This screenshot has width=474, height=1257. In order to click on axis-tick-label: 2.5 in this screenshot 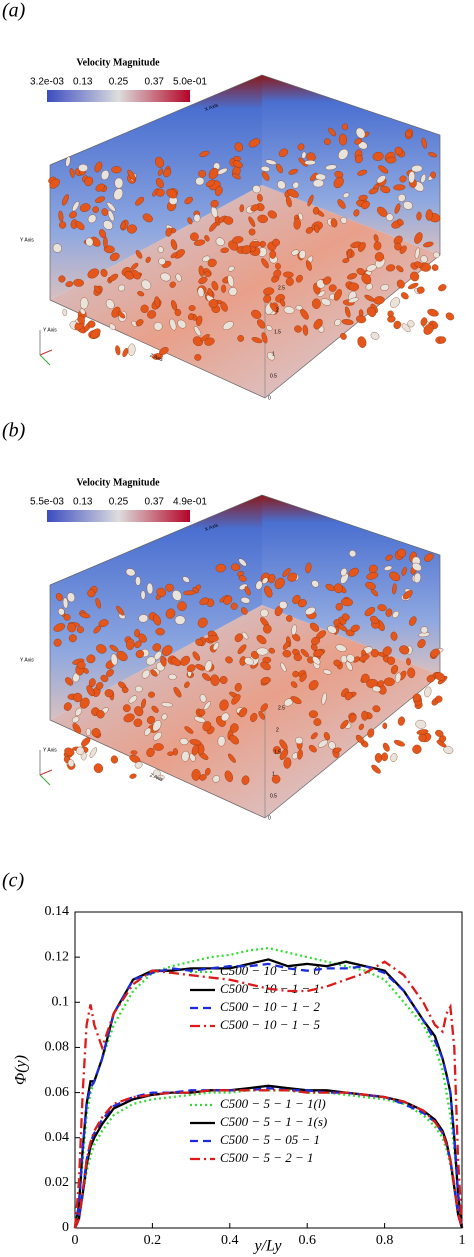, I will do `click(281, 708)`.